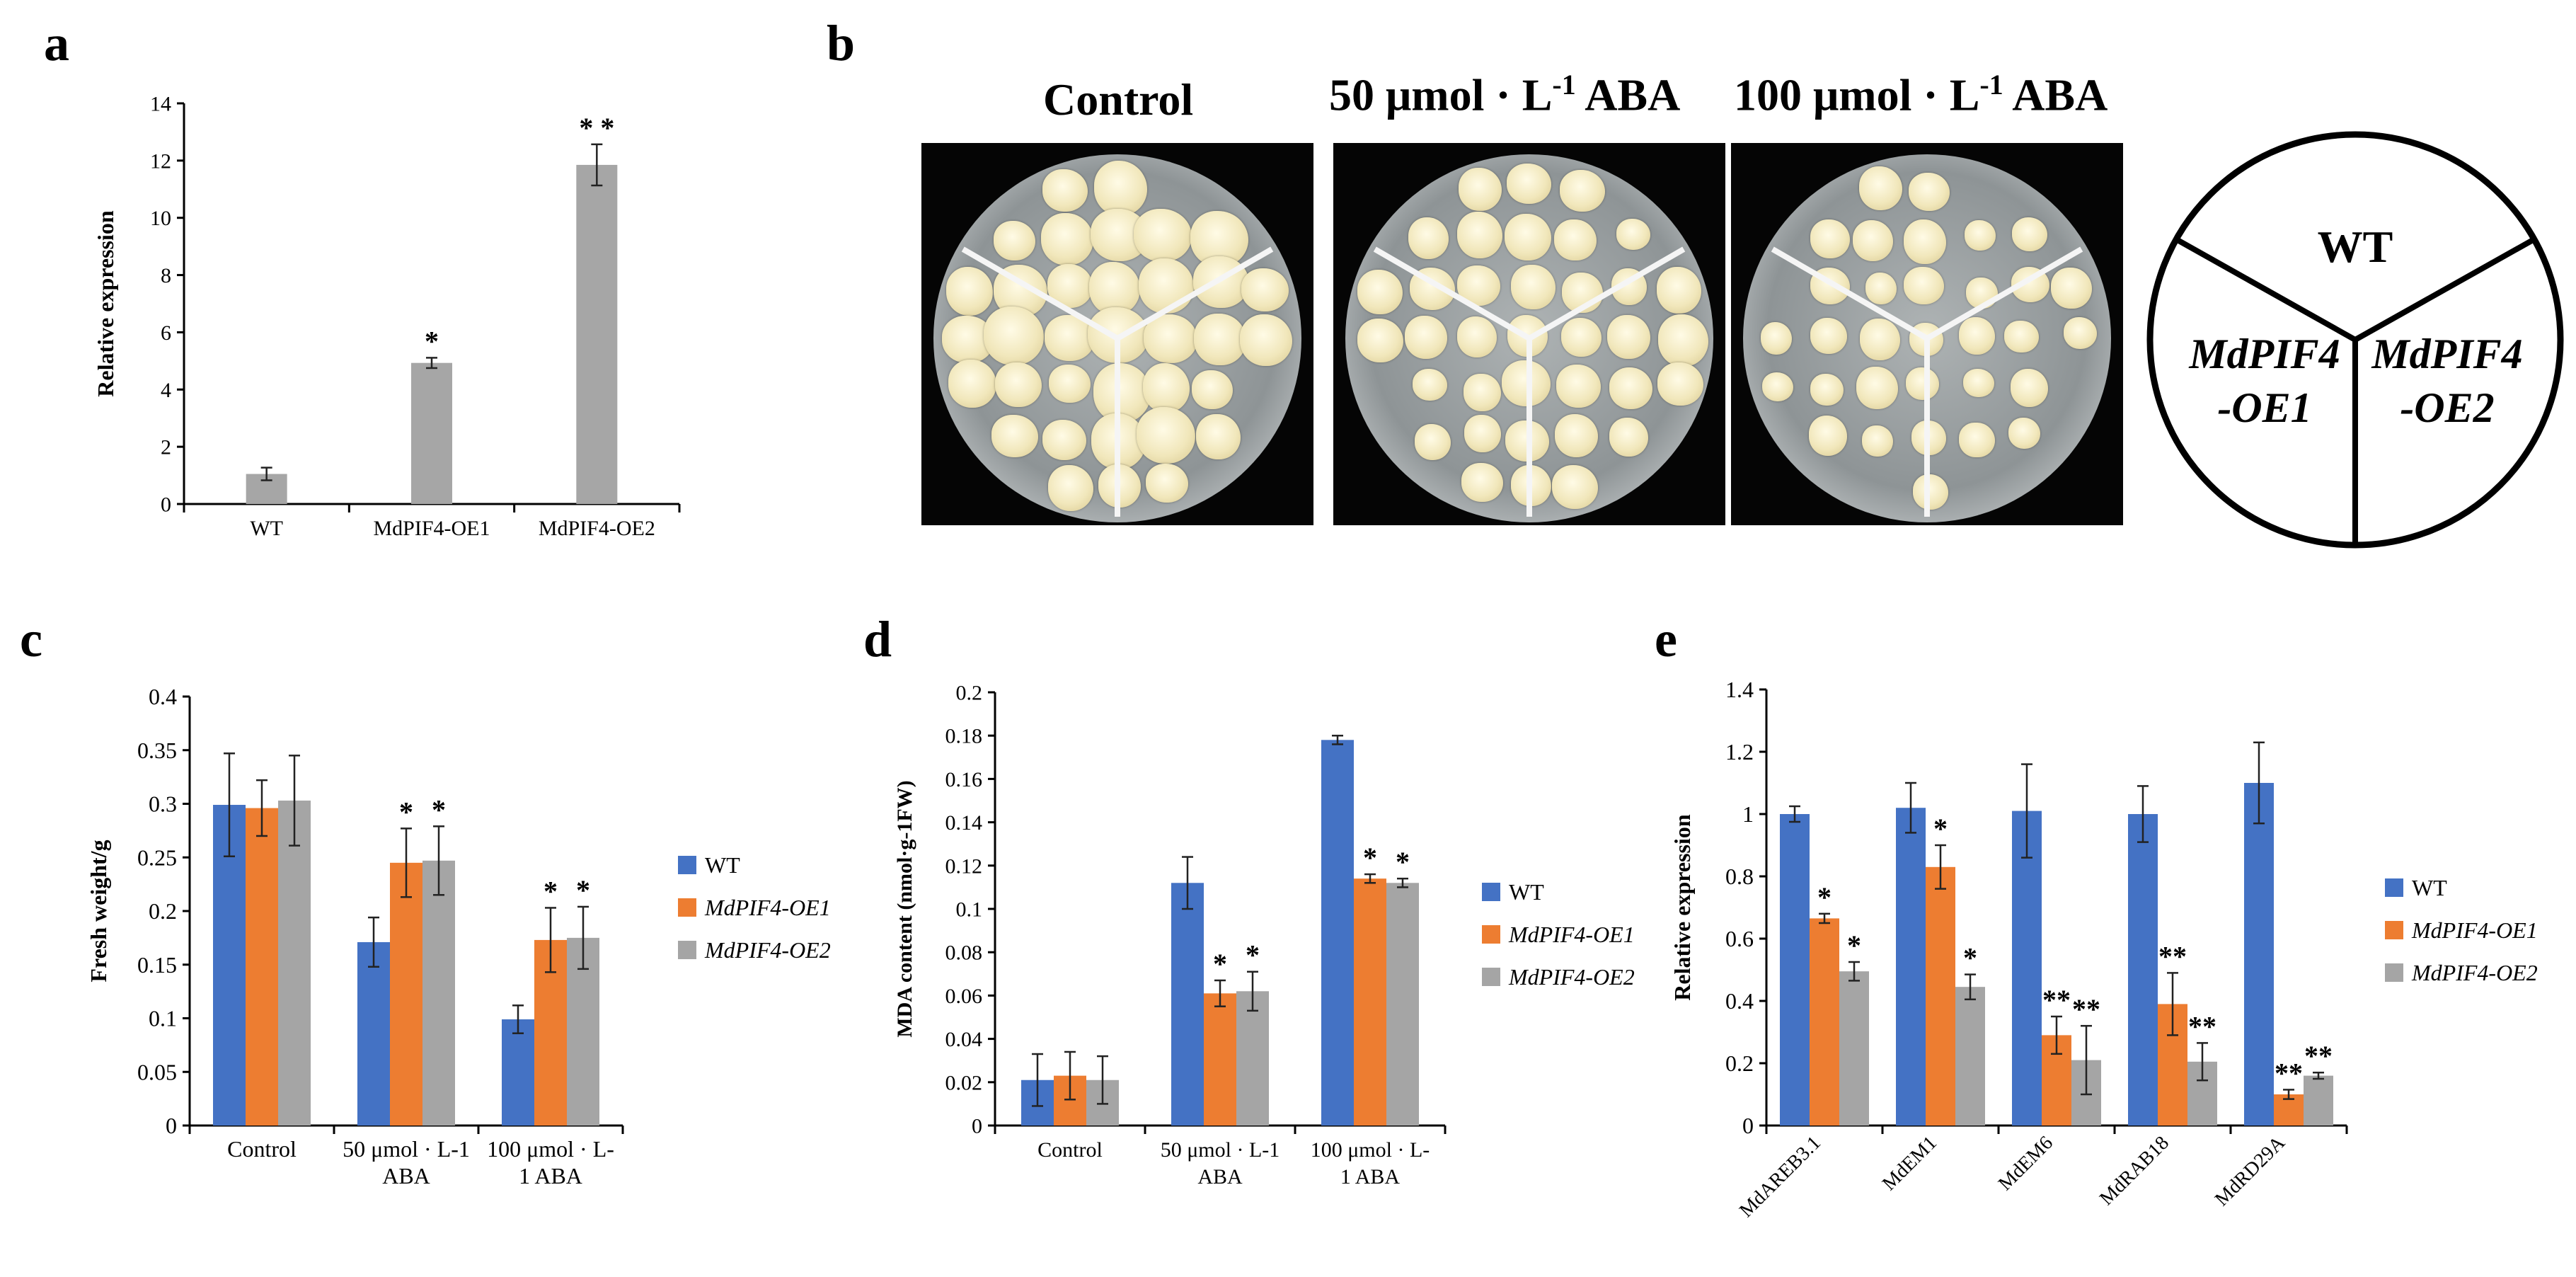  What do you see at coordinates (597, 128) in the screenshot?
I see `significance-mark: * *` at bounding box center [597, 128].